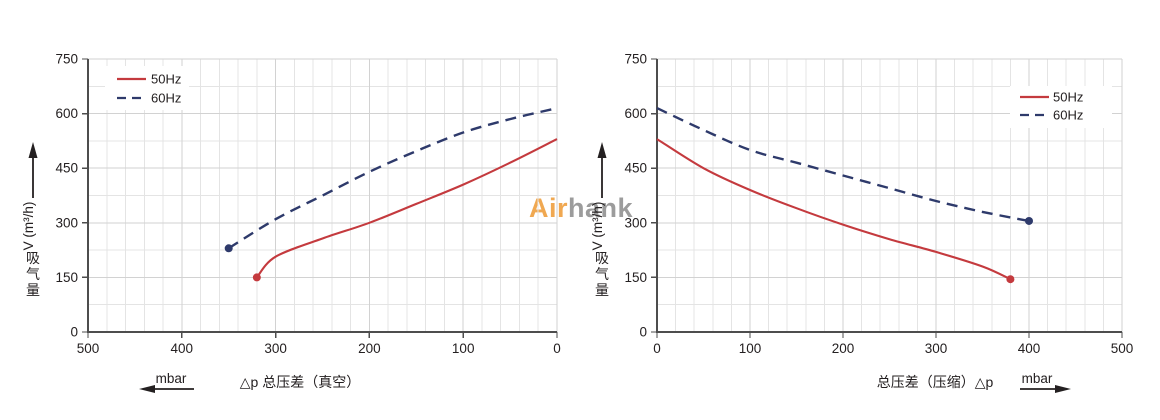 The image size is (1160, 420). I want to click on x-axis-label: 总压差（压缩）△p, so click(935, 382).